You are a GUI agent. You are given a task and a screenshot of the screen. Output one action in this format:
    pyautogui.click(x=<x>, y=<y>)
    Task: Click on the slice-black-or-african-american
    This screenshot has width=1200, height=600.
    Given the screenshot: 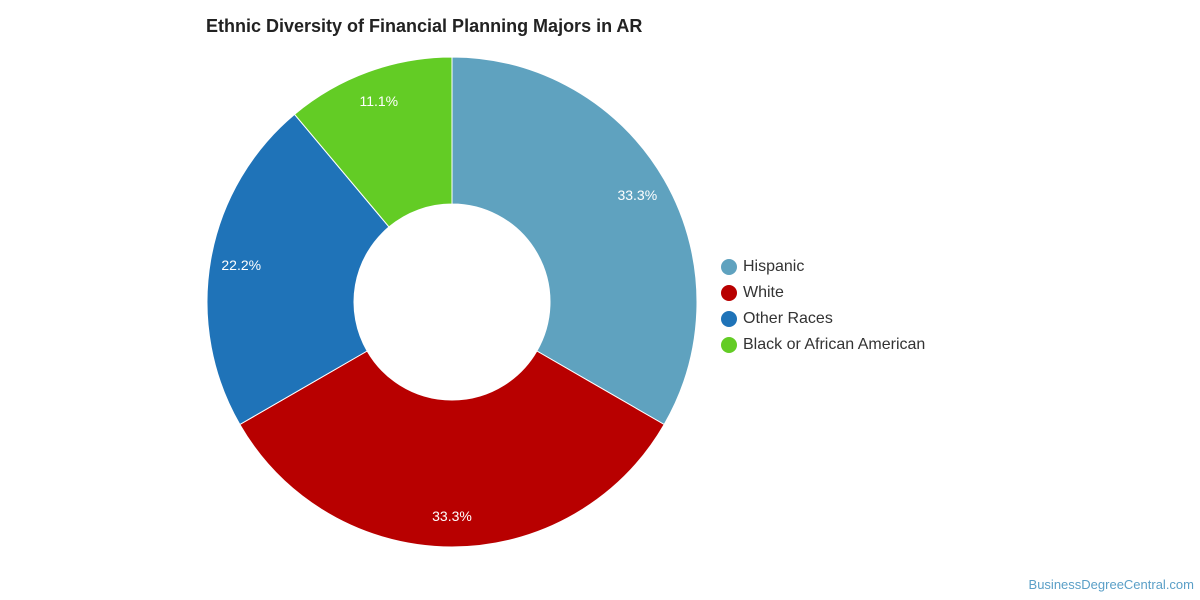 What is the action you would take?
    pyautogui.click(x=373, y=142)
    